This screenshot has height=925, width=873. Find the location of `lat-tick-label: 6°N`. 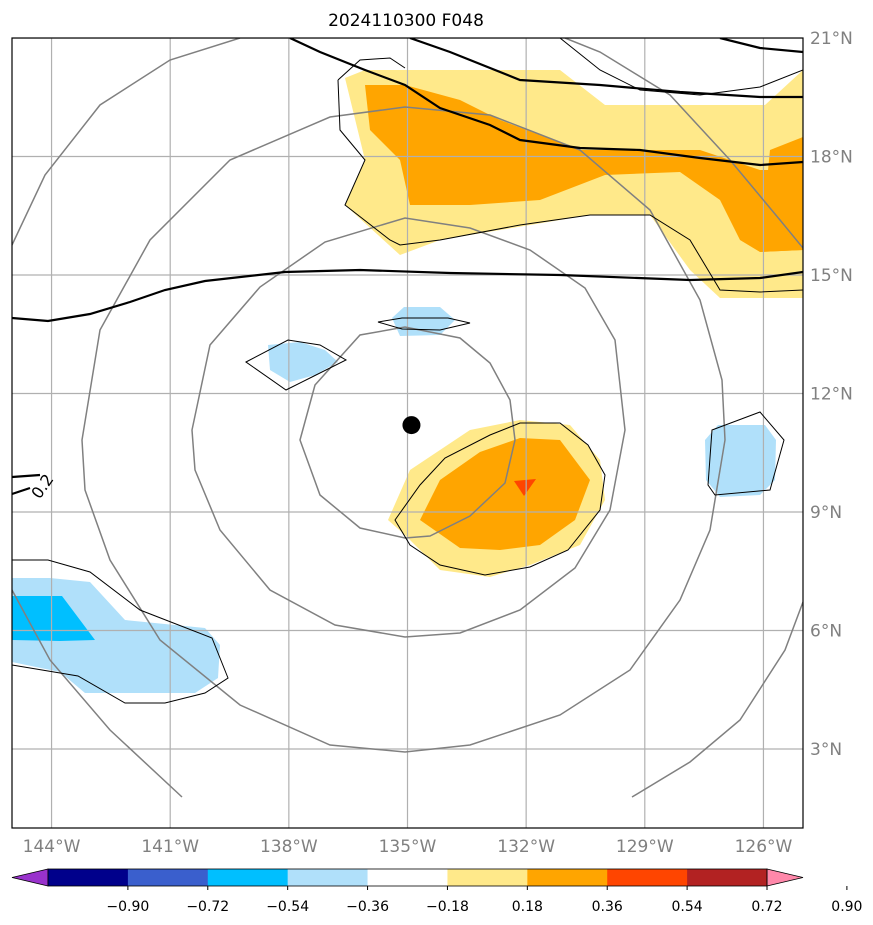

lat-tick-label: 6°N is located at coordinates (826, 632).